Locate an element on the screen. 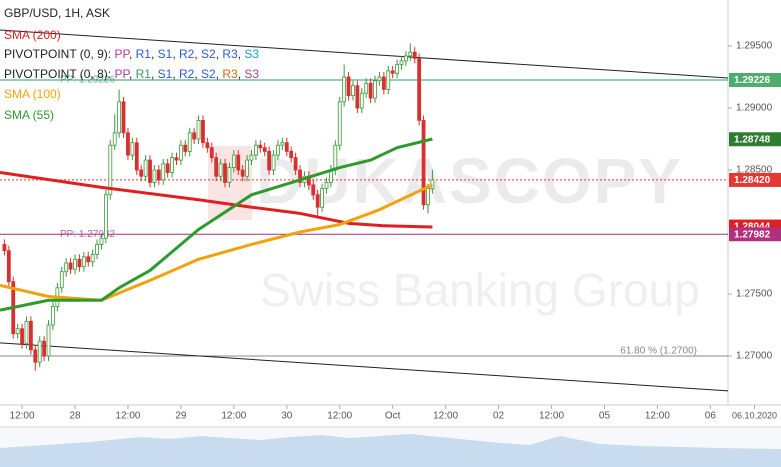 Image resolution: width=781 pixels, height=467 pixels. trendline is located at coordinates (364, 54).